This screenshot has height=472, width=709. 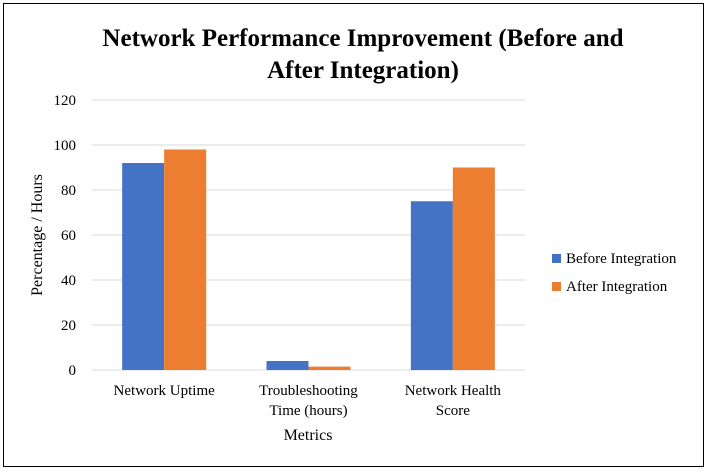 What do you see at coordinates (165, 391) in the screenshot?
I see `x-category-label: Network Uptime` at bounding box center [165, 391].